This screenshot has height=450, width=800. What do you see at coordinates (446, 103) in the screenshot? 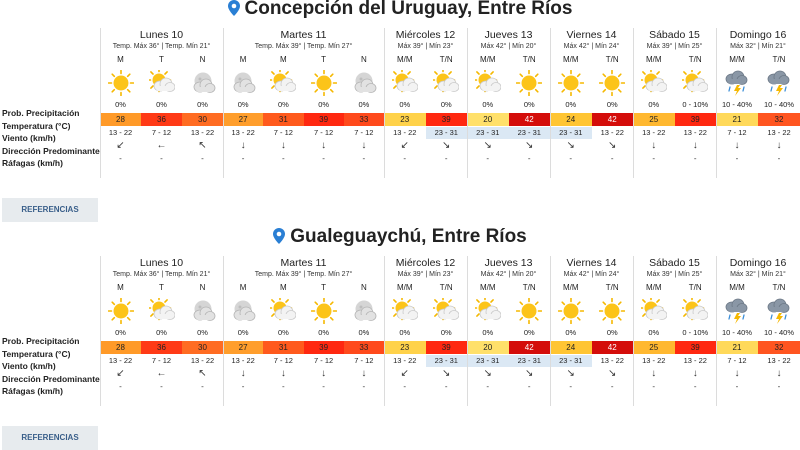
I see `time-slot: T/N 0% 39 23 - 31 ↘ -` at bounding box center [446, 103].